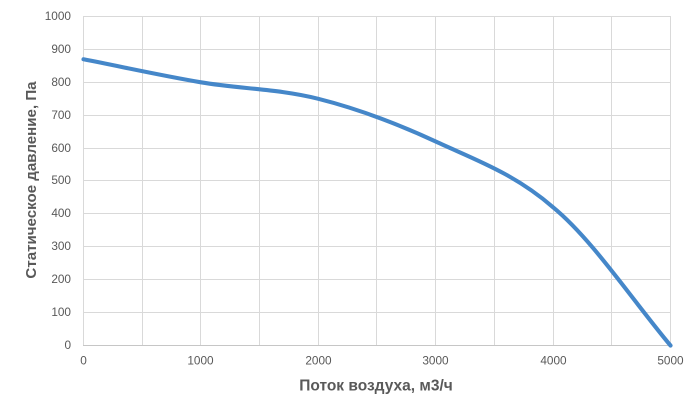 The width and height of the screenshot is (700, 413). Describe the element at coordinates (318, 361) in the screenshot. I see `svg-text: 2000` at that location.